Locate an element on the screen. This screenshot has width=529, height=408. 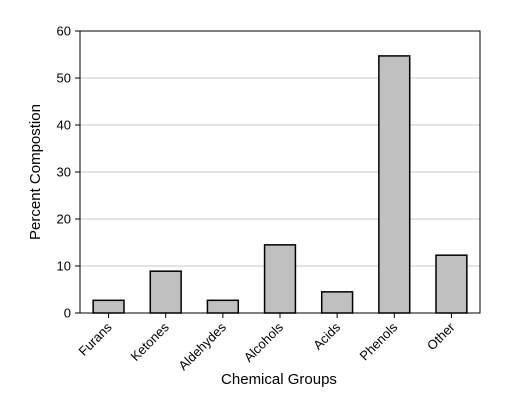
y-tick-label: 50 is located at coordinates (64, 78).